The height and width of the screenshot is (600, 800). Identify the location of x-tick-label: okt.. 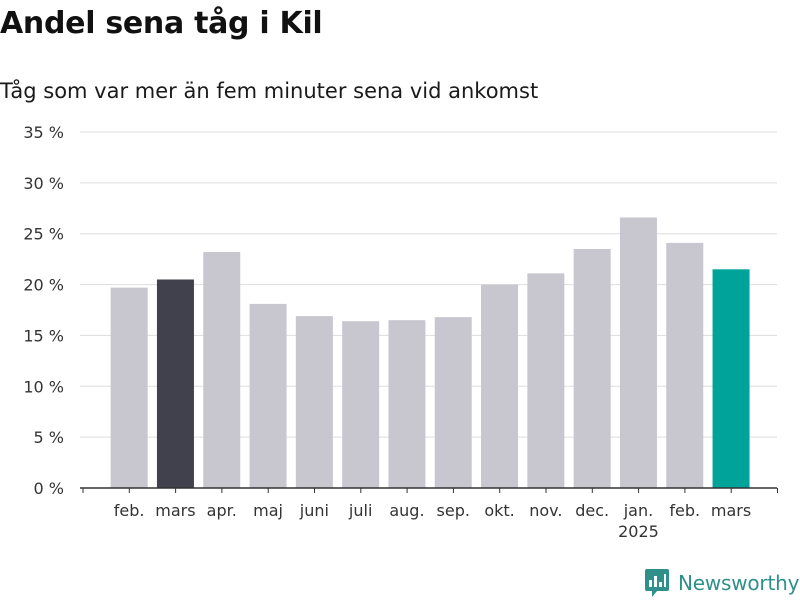
(499, 510).